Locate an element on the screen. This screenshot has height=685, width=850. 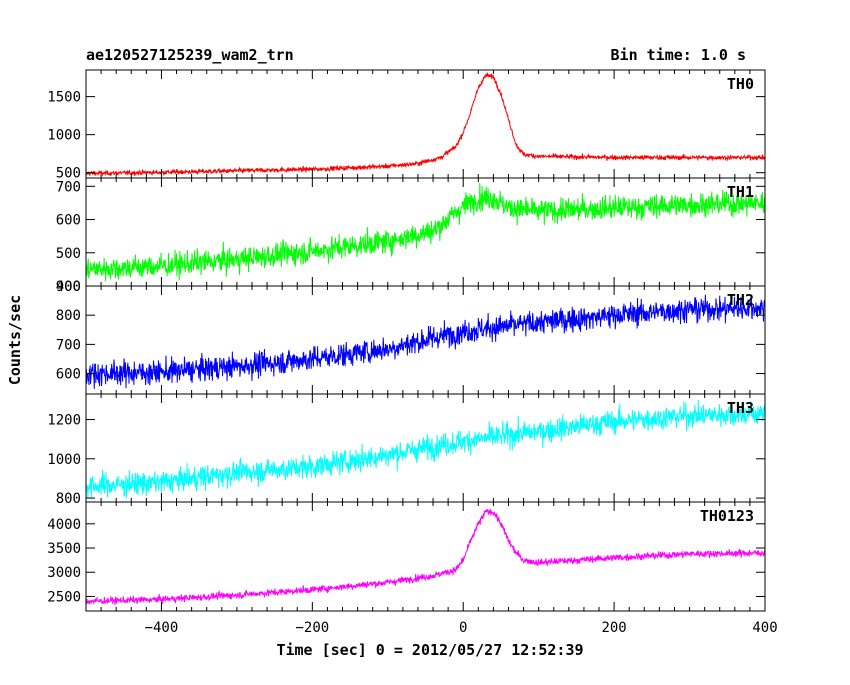
panel-label-th0123: TH0123 is located at coordinates (727, 516).